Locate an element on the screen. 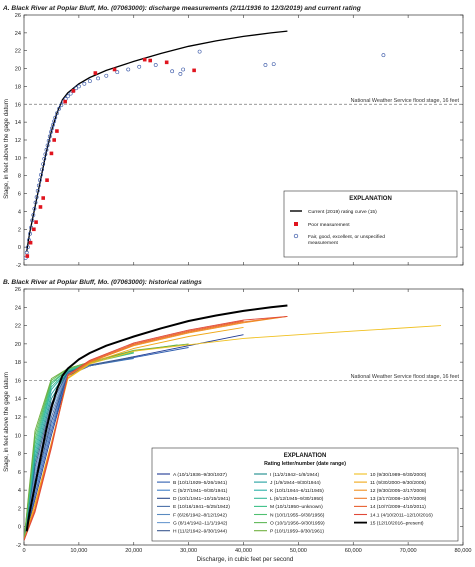 Image resolution: width=475 pixels, height=567 pixels. legend-label: 14 (10/7/2009–4/10/2011) is located at coordinates (398, 507).